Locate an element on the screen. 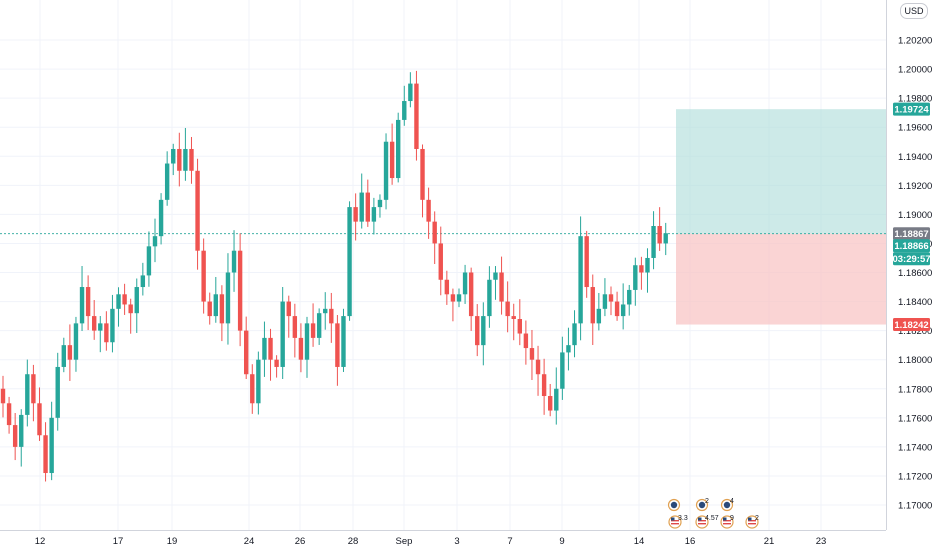 The width and height of the screenshot is (932, 550). us-flag-canton is located at coordinates (750, 519).